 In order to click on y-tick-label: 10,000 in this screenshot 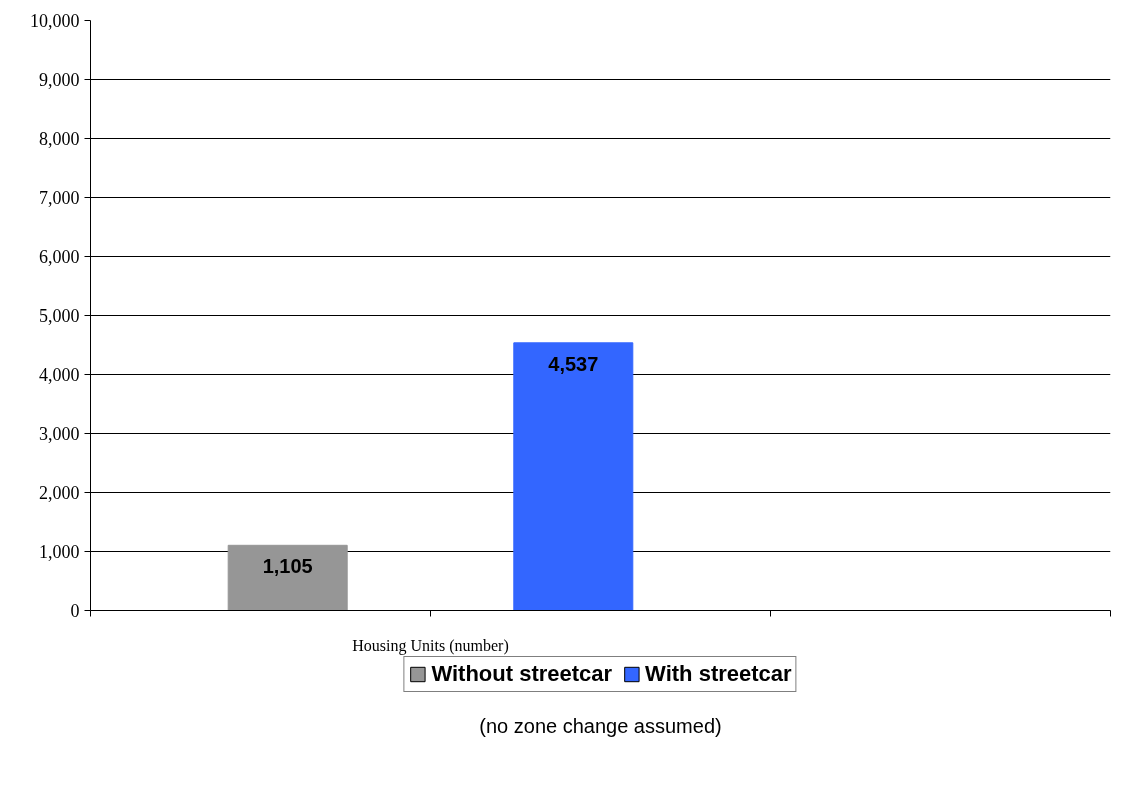, I will do `click(55, 21)`.